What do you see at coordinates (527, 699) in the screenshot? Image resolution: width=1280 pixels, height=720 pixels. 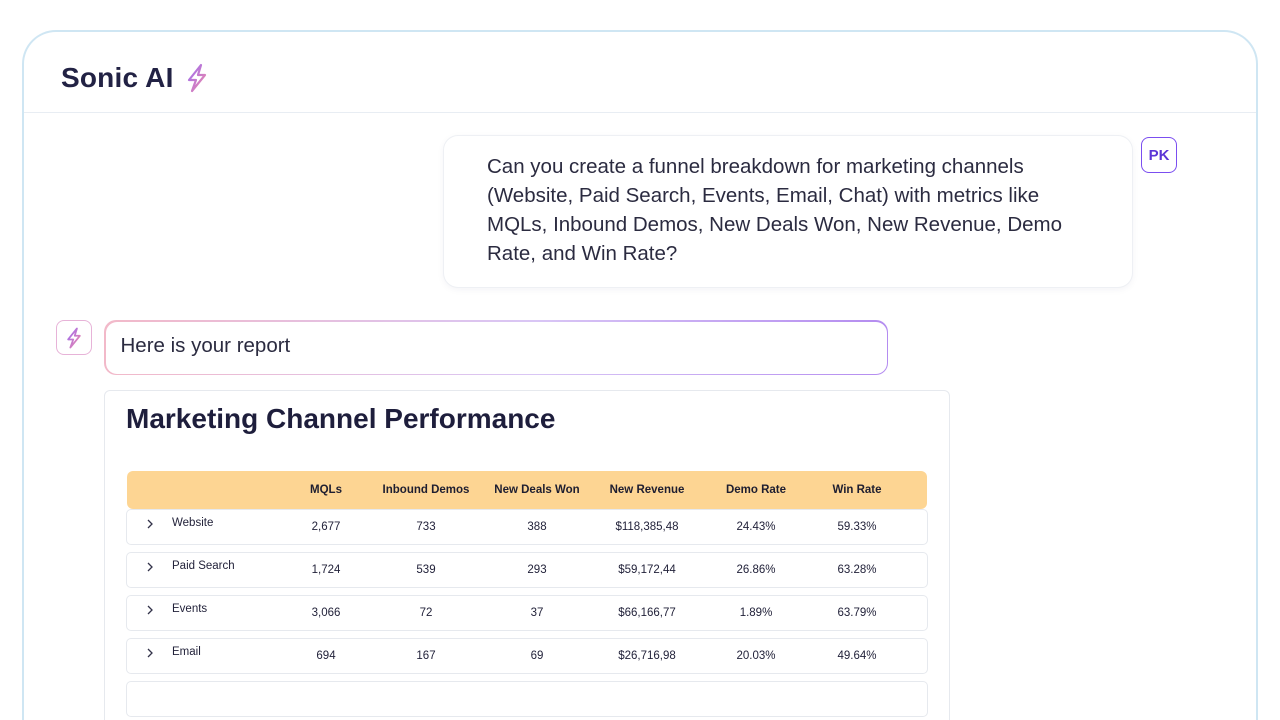 I see `table-row` at bounding box center [527, 699].